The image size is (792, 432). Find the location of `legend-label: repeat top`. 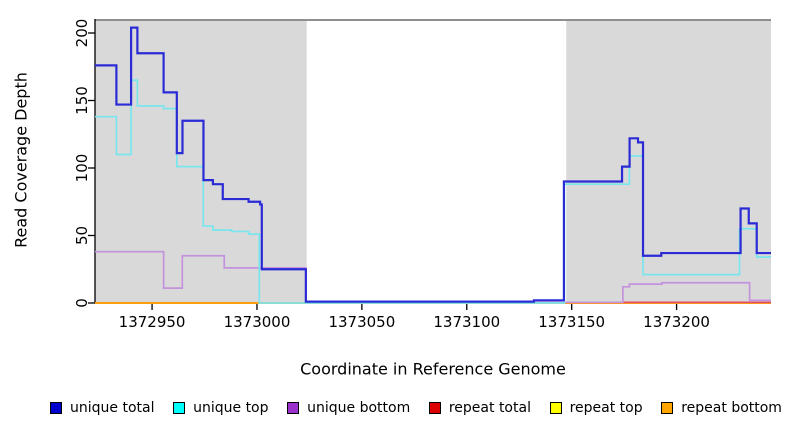

legend-label: repeat top is located at coordinates (606, 408).